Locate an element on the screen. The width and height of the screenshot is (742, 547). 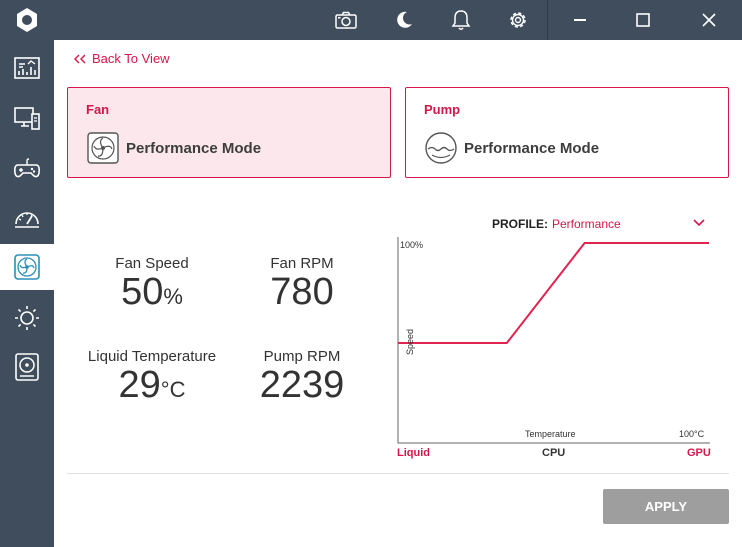
dashboard-icon is located at coordinates (27, 68).